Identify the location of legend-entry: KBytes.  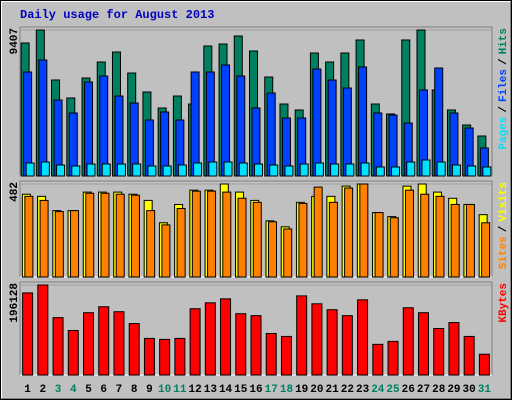
(504, 303).